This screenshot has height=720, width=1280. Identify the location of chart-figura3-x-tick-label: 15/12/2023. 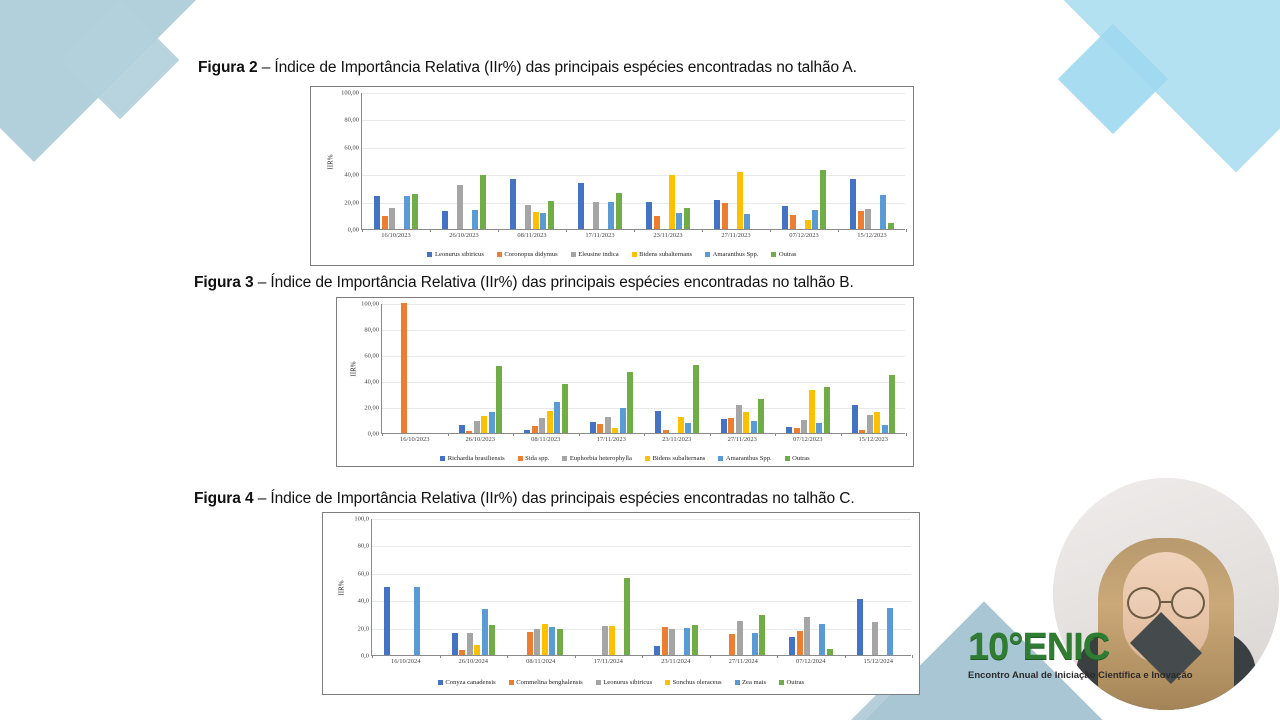
(873, 439).